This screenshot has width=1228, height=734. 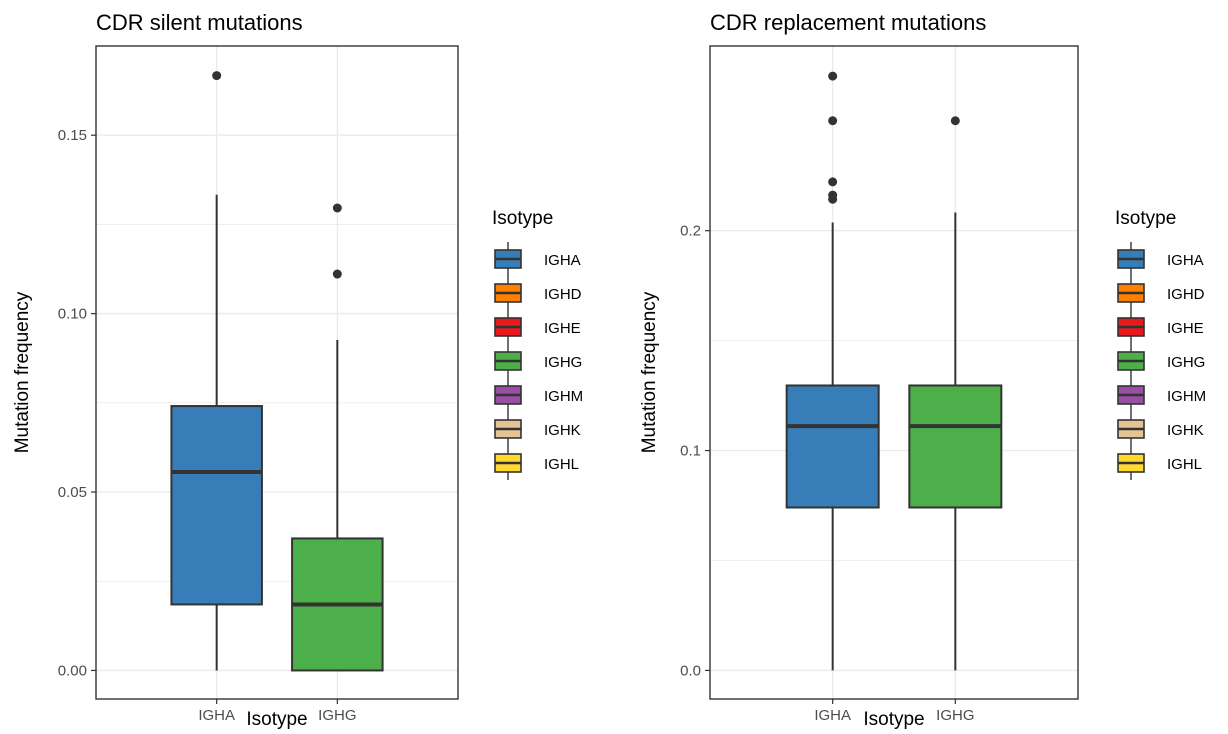 I want to click on y-tick-label: 0.1, so click(x=690, y=451).